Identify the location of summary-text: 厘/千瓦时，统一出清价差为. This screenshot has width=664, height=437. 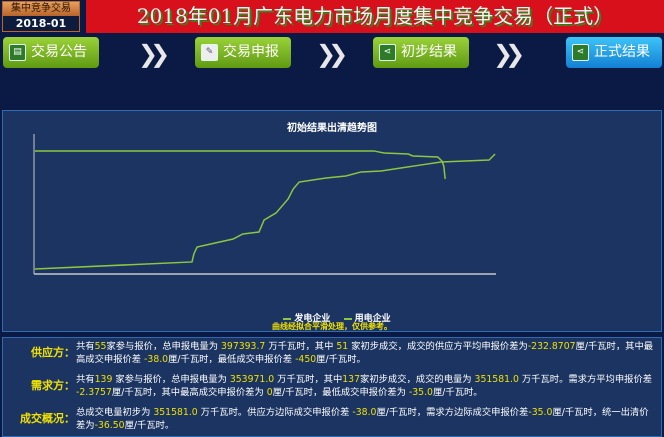
(362, 419).